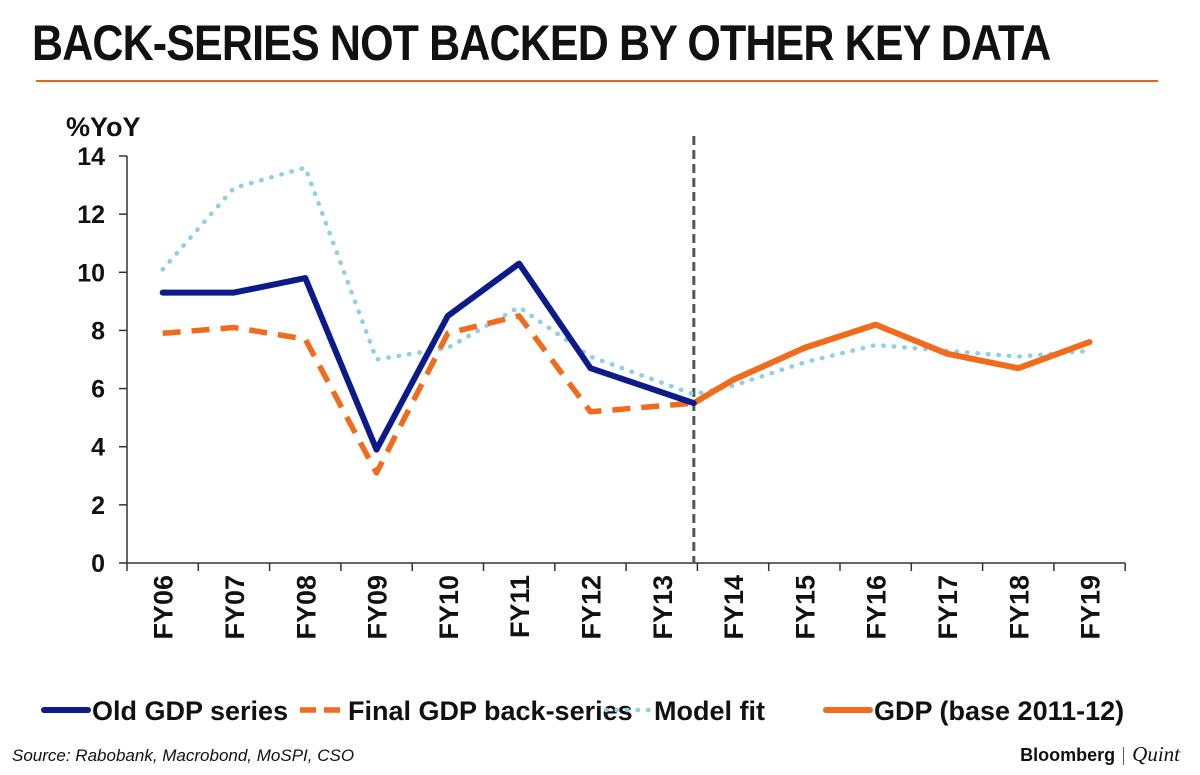  I want to click on legend-label: Model fit, so click(709, 711).